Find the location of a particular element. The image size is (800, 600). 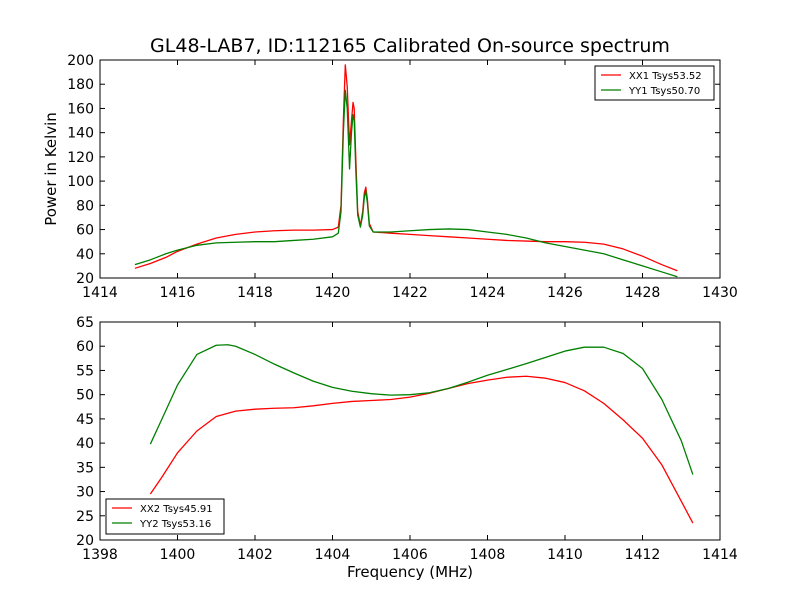

x-tick-label: 1400 is located at coordinates (178, 555).